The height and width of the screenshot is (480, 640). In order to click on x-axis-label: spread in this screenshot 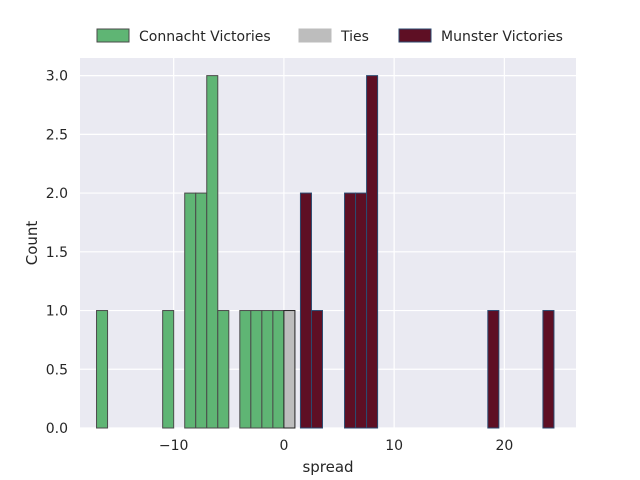, I will do `click(327, 467)`.